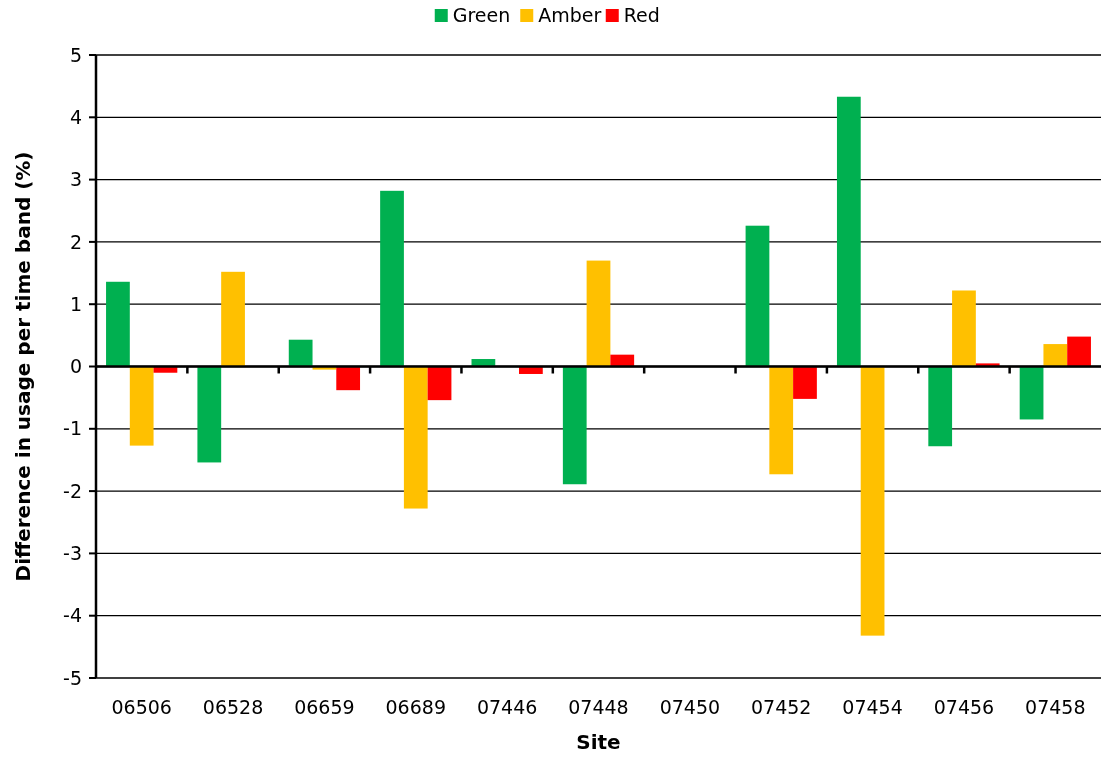 The image size is (1107, 757). Describe the element at coordinates (324, 707) in the screenshot. I see `x-tick-label: 06659` at that location.